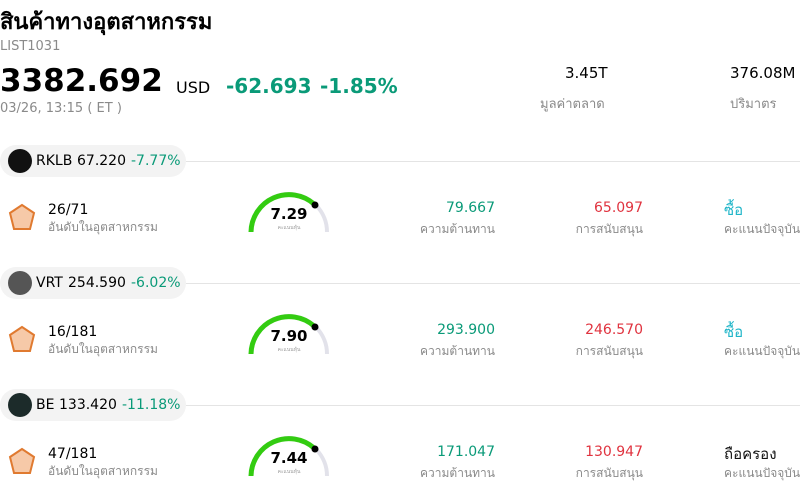 The height and width of the screenshot is (499, 800). What do you see at coordinates (30, 46) in the screenshot?
I see `code: LIST1031` at bounding box center [30, 46].